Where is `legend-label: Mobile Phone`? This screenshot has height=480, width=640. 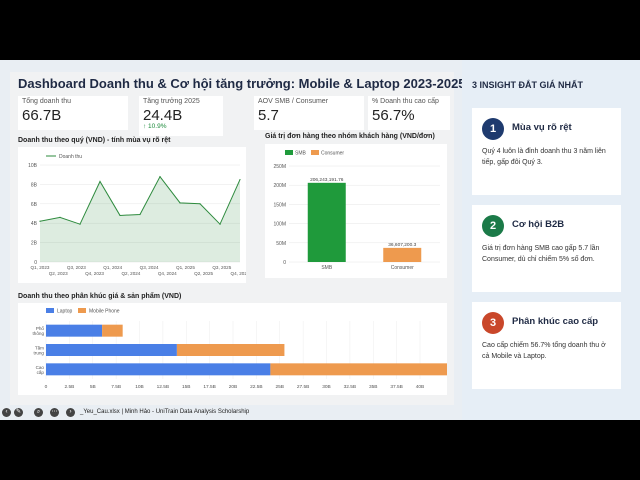 legend-label: Mobile Phone is located at coordinates (104, 312).